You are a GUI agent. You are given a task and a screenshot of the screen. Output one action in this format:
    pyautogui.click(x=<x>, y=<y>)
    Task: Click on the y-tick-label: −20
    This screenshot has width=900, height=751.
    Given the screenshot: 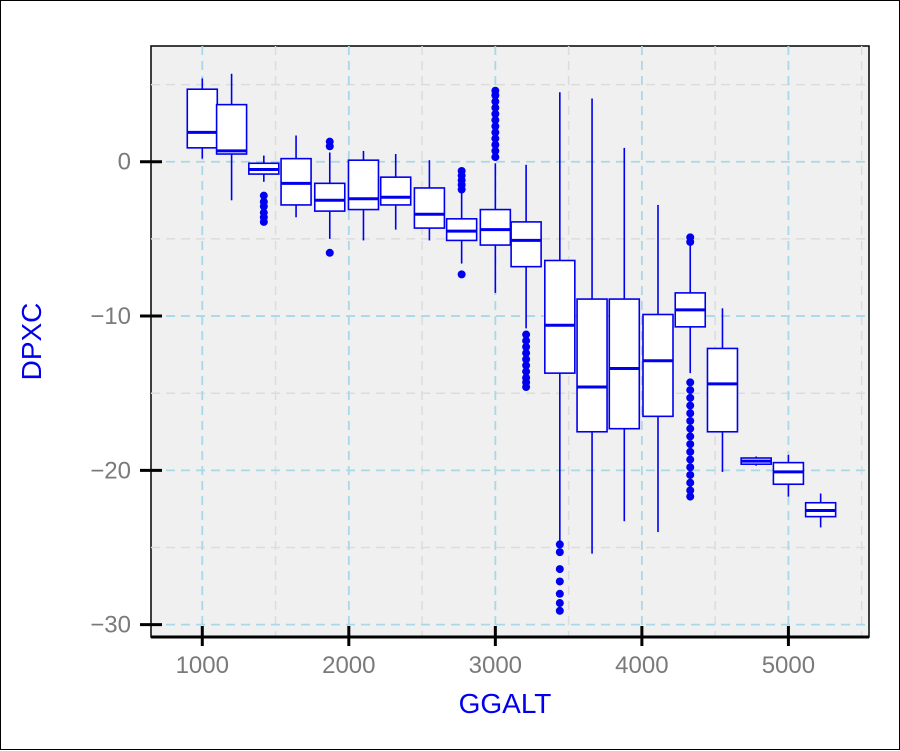 What is the action you would take?
    pyautogui.click(x=110, y=470)
    